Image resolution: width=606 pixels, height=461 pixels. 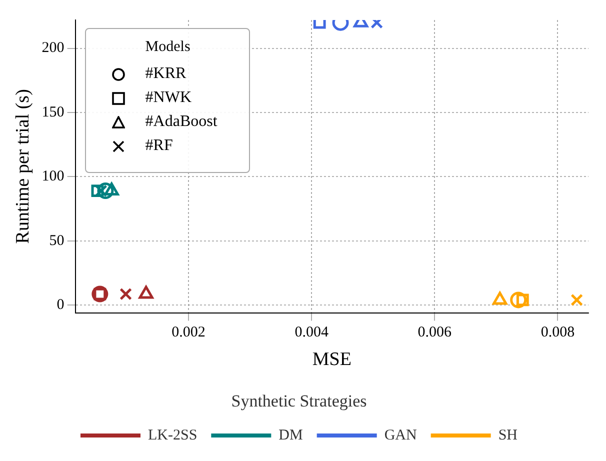 I want to click on x-axis-title: MSE, so click(x=332, y=359).